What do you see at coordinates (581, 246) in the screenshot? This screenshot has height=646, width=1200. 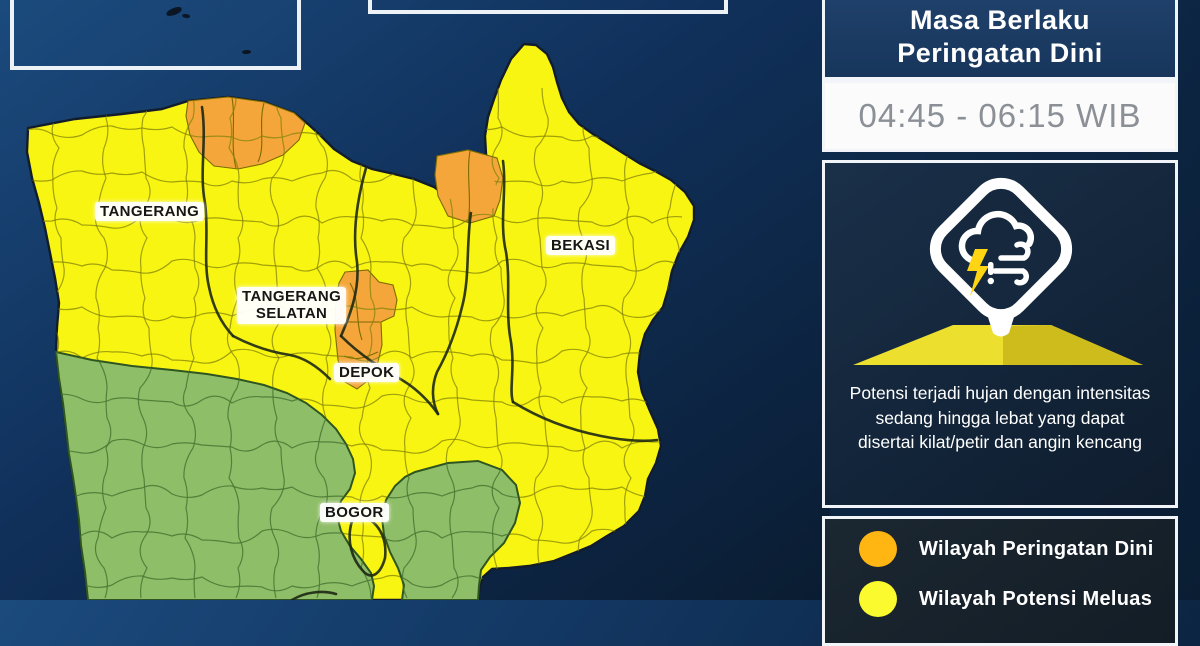 I see `map-label-bekasi: BEKASI` at bounding box center [581, 246].